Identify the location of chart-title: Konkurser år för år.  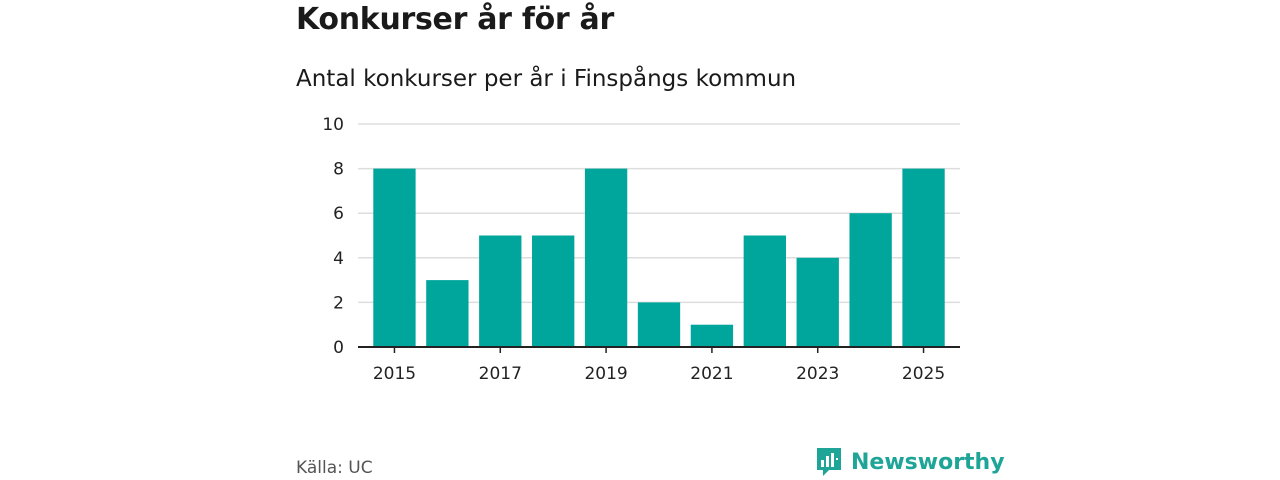
(455, 19).